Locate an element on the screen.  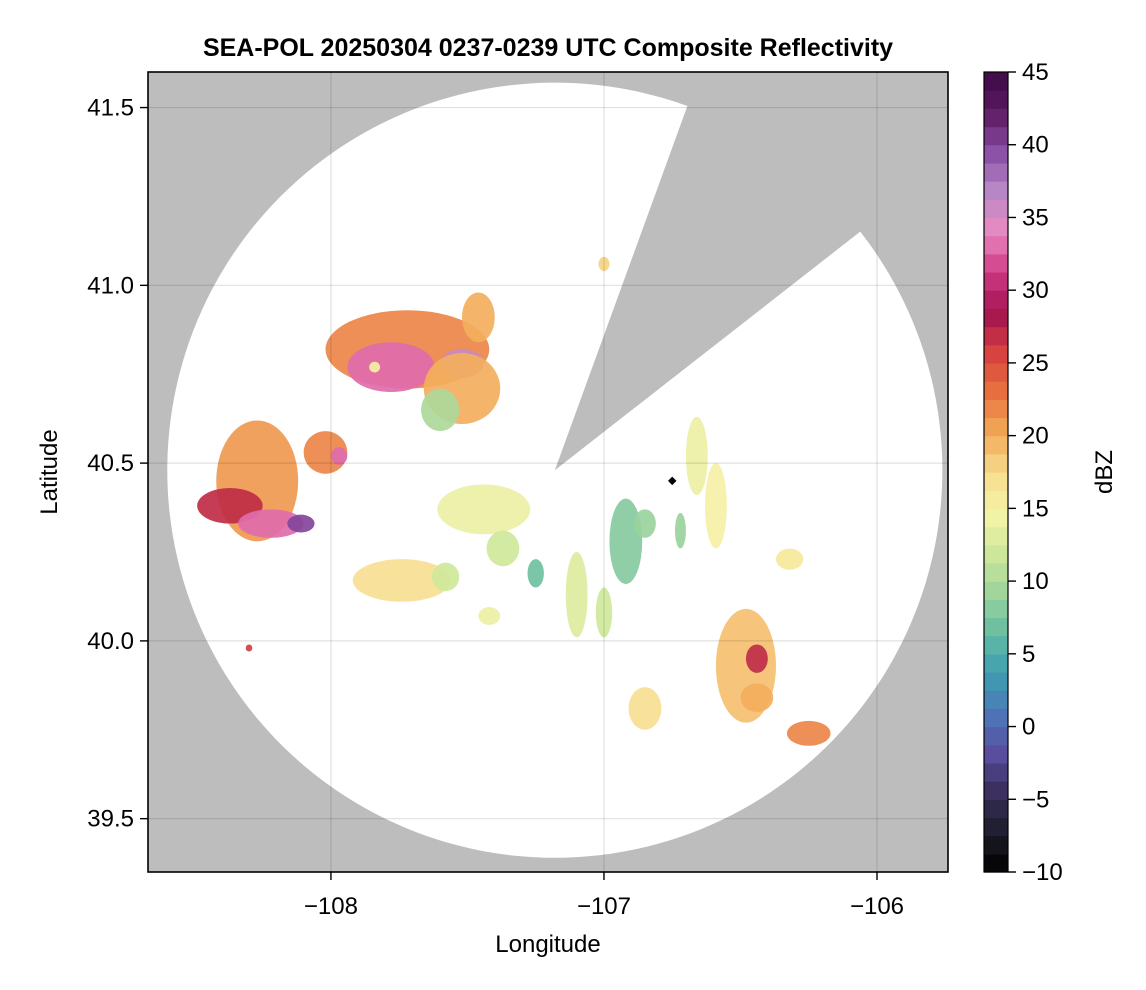
colorbar-tick-label: 35 is located at coordinates (1035, 217).